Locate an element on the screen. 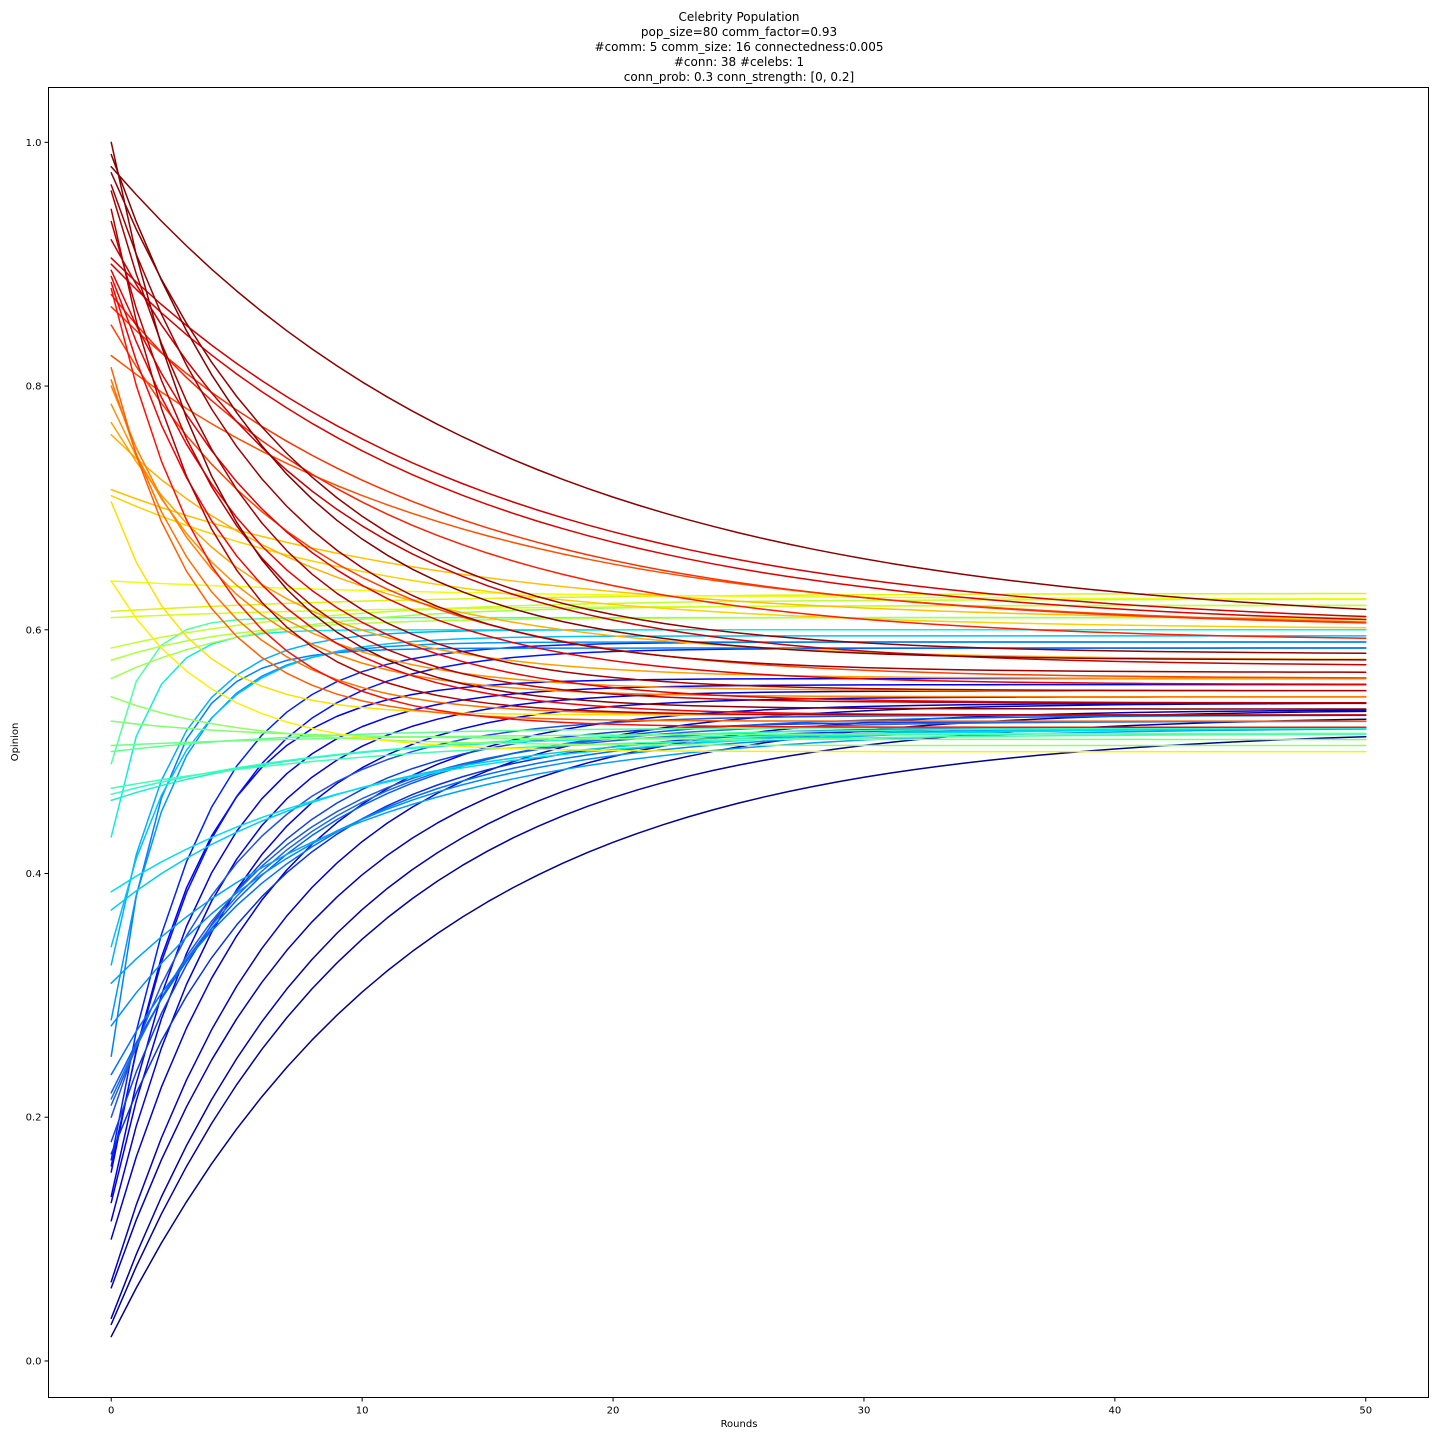 The height and width of the screenshot is (1440, 1440). y-axis-ticks: 0.0 0.2 0.4 0.6 0.8 1.0 is located at coordinates (37, 752).